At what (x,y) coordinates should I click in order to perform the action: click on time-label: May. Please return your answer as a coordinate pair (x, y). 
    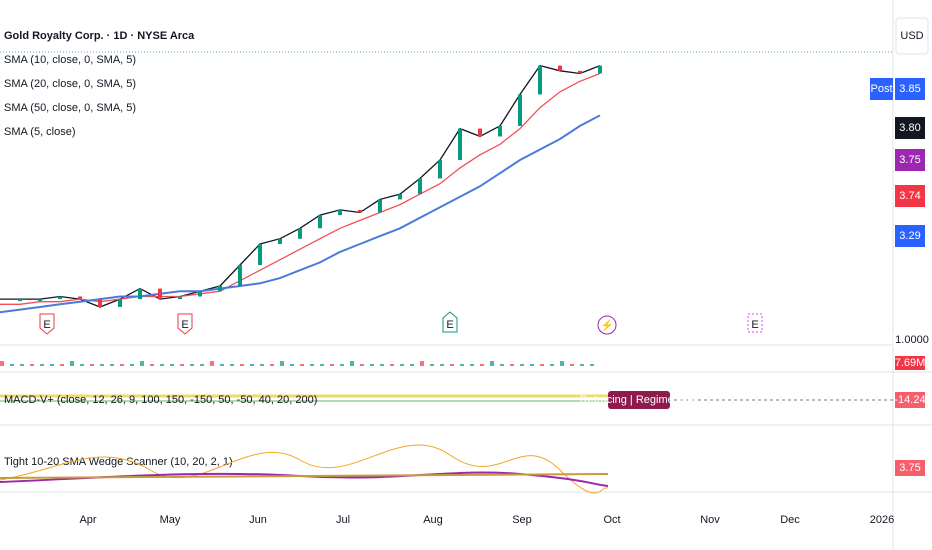
    Looking at the image, I should click on (170, 520).